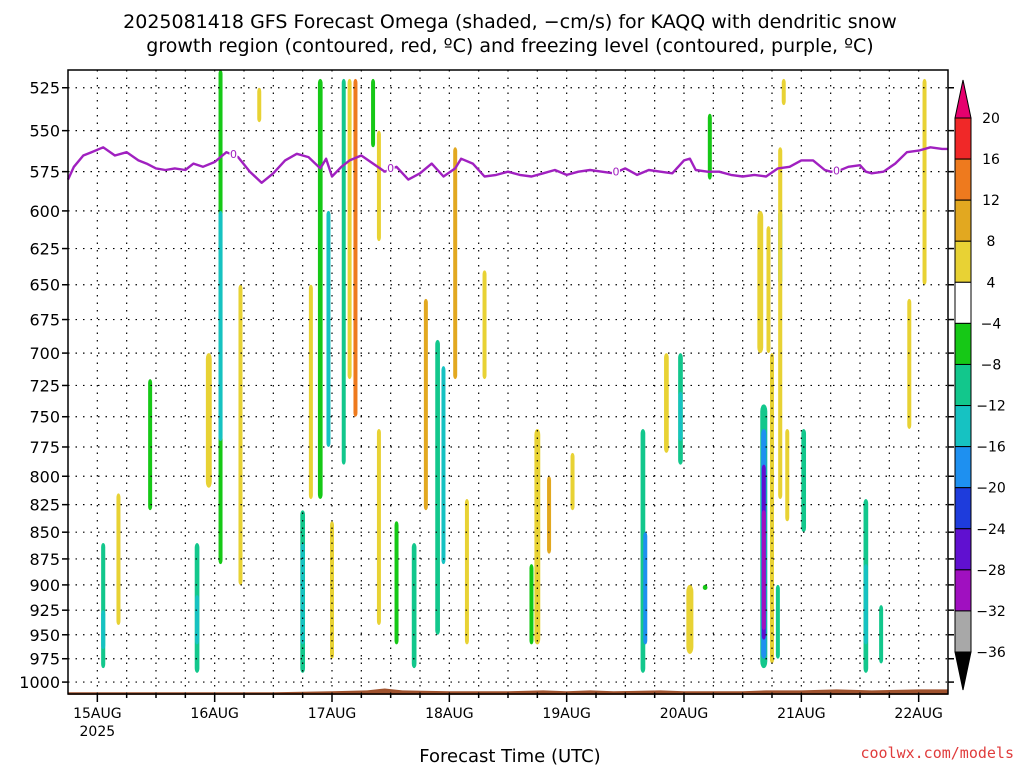 This screenshot has height=768, width=1024. I want to click on colorbar-label: −28, so click(991, 571).